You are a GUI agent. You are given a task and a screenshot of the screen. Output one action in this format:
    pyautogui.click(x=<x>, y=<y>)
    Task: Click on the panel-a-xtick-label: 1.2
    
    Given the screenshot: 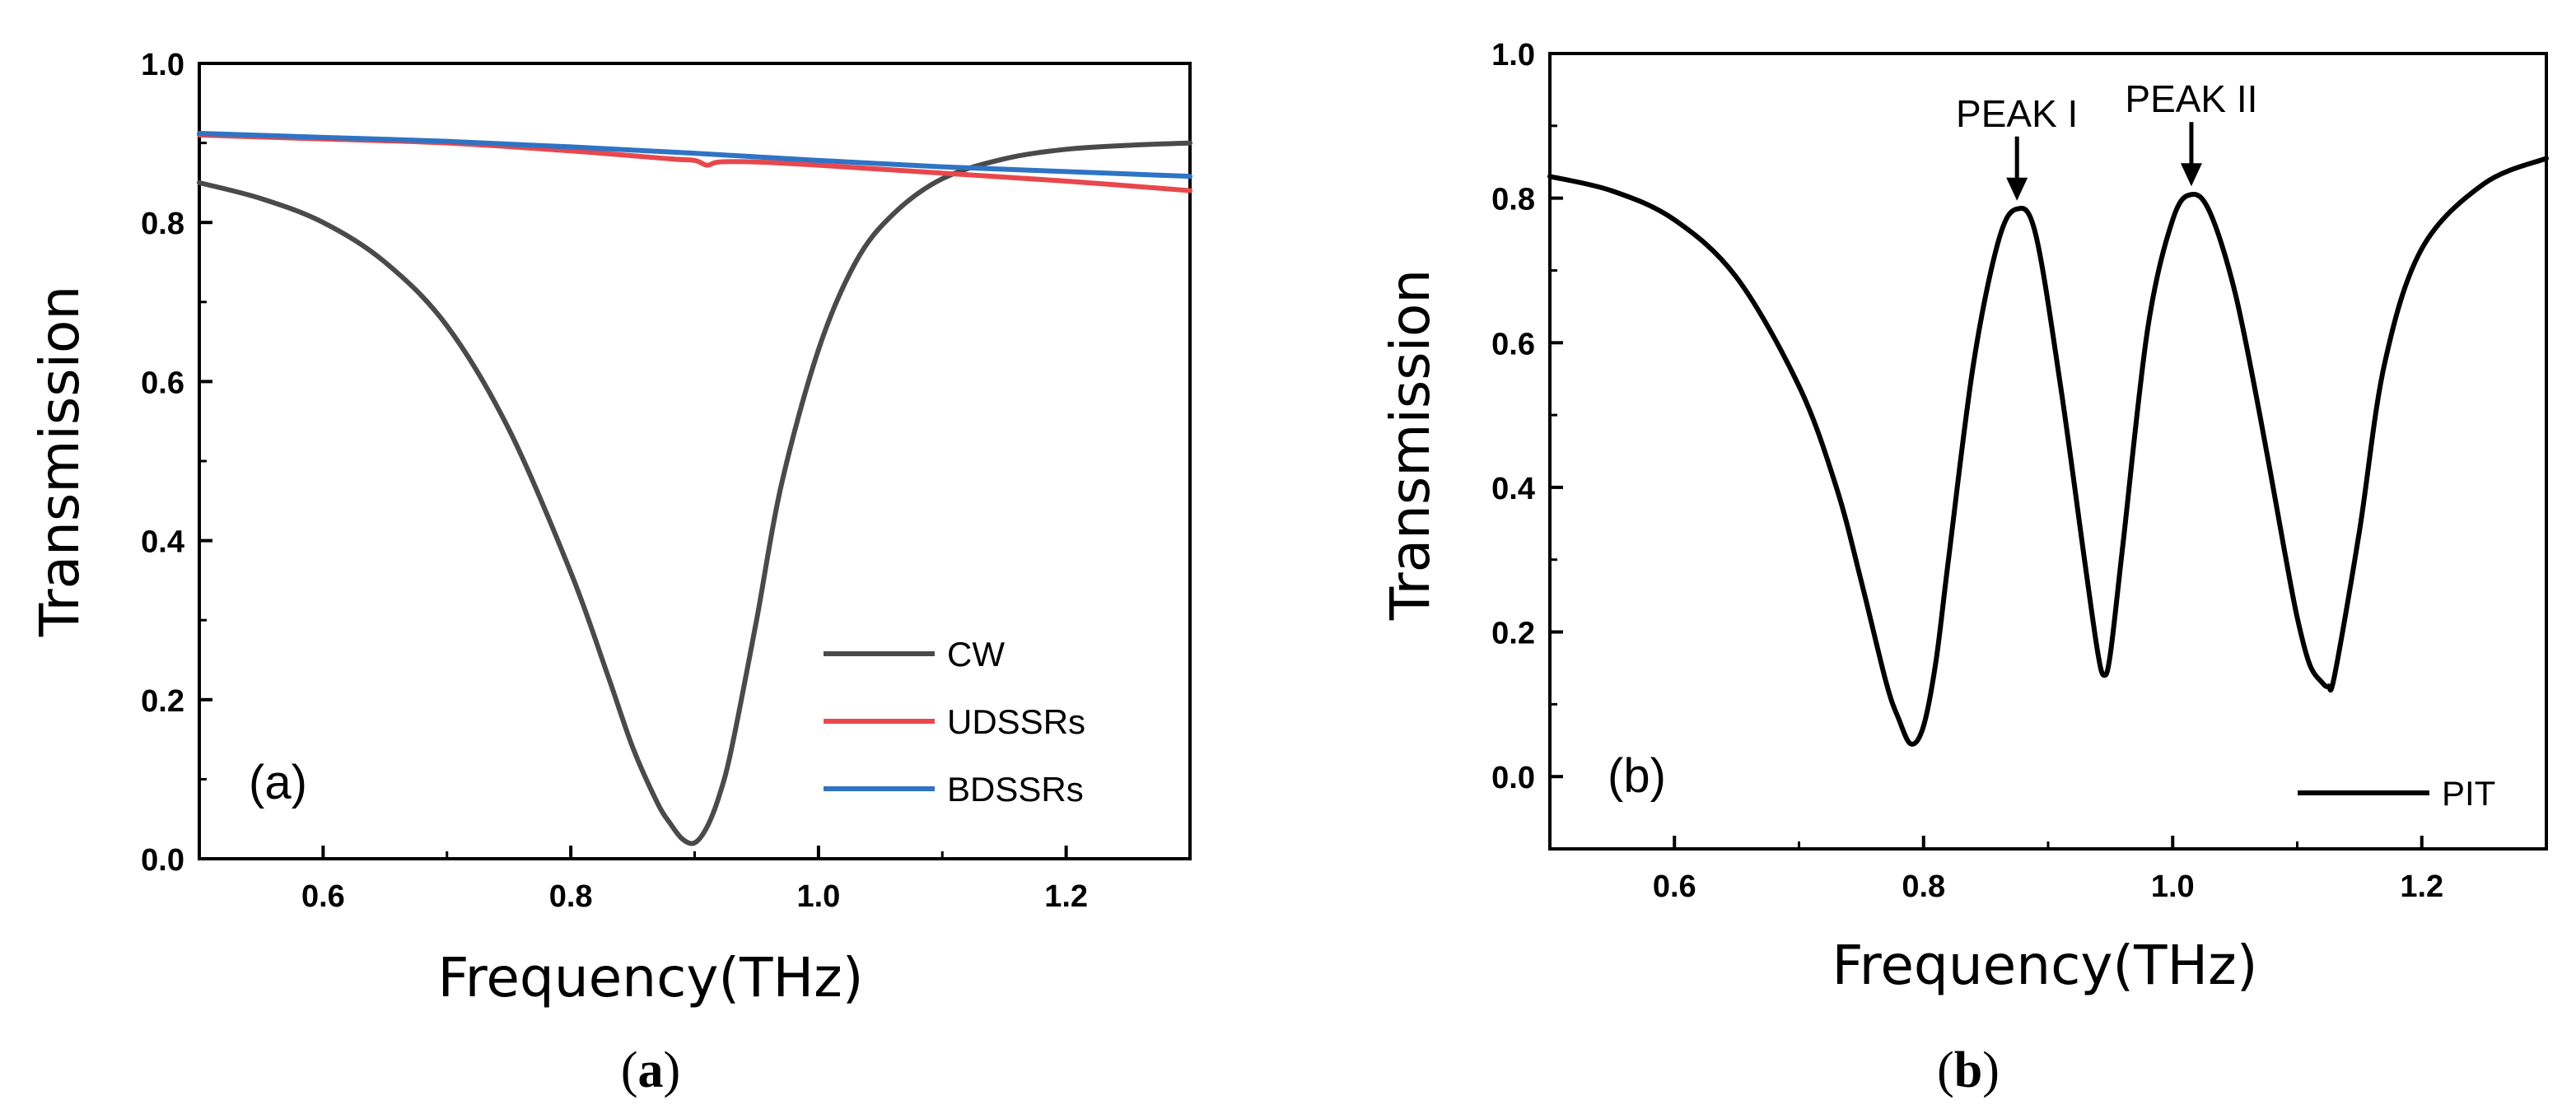 What is the action you would take?
    pyautogui.click(x=1066, y=896)
    